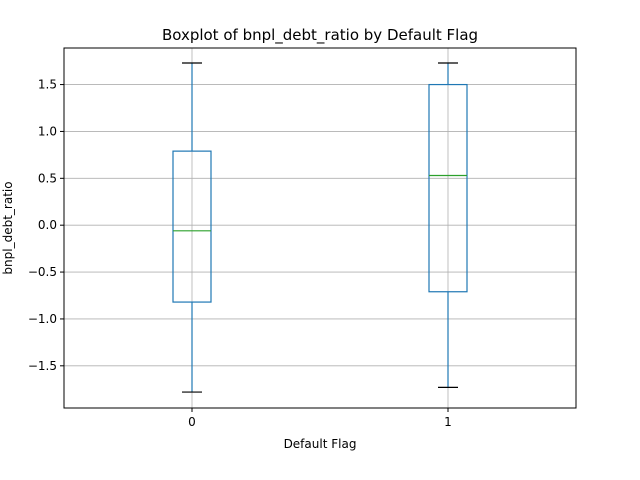 This screenshot has height=480, width=640. Describe the element at coordinates (42, 272) in the screenshot. I see `y-tick-label: −0.5` at that location.